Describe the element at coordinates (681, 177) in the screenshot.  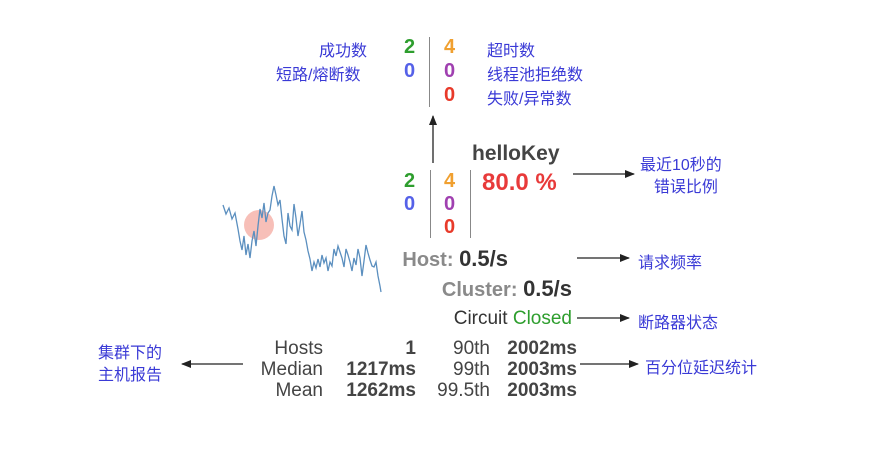
I see `annotation-error-ratio: 最近10秒的 错误比例` at that location.